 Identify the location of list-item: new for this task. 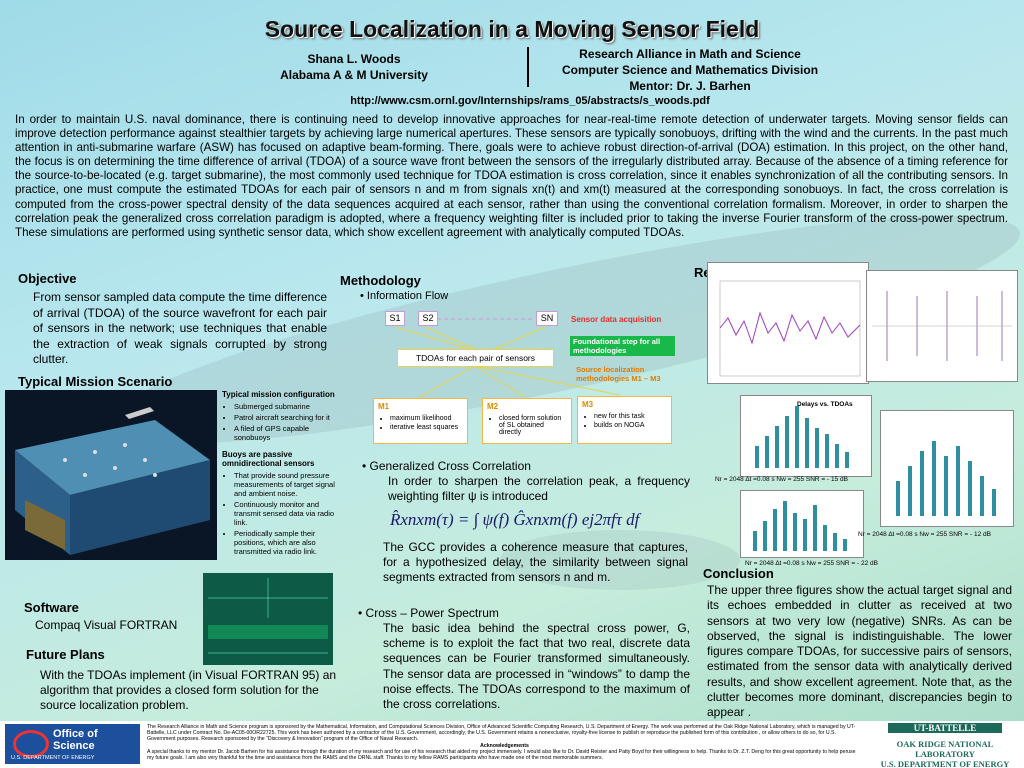
(630, 416).